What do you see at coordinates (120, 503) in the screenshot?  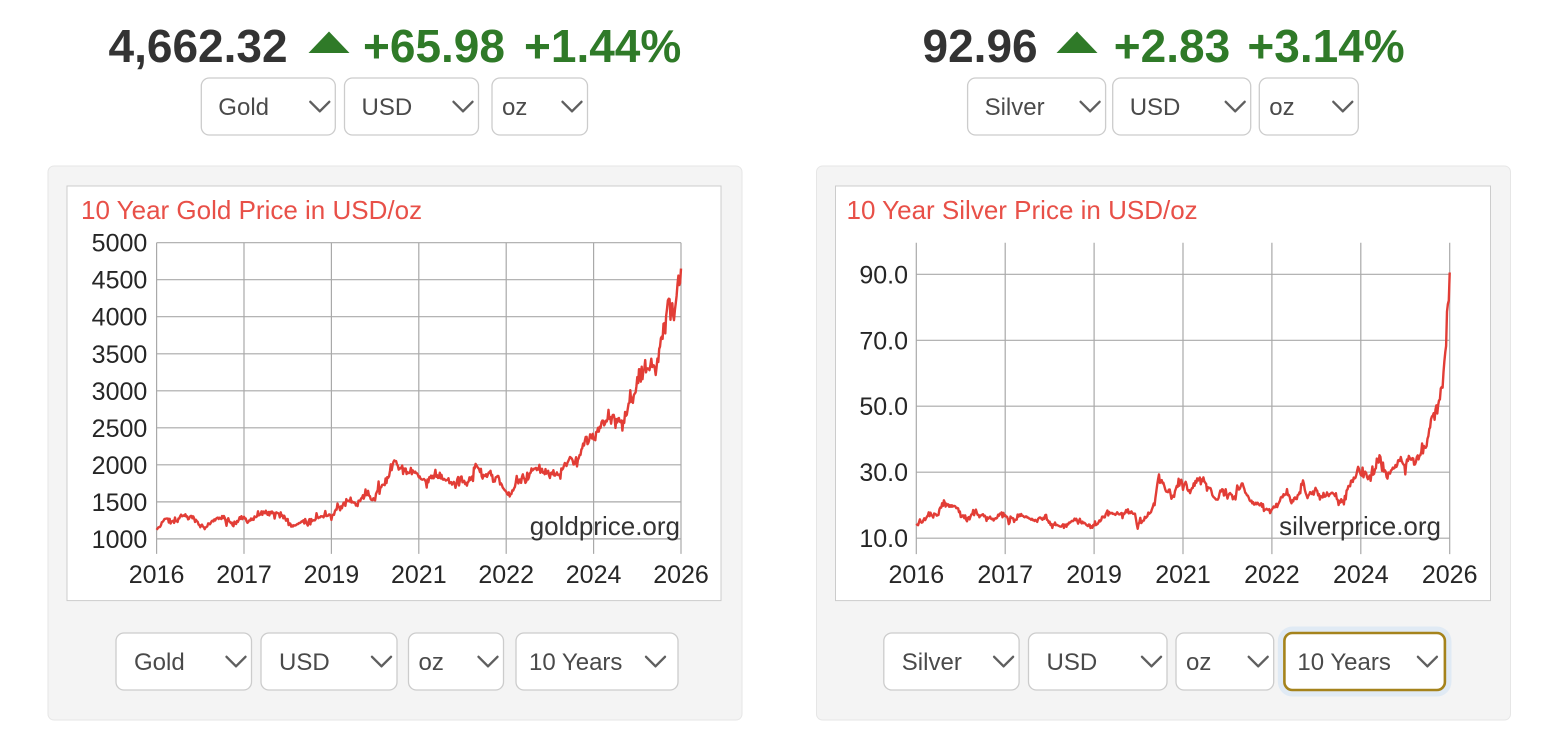 I see `svg-text: 1500` at bounding box center [120, 503].